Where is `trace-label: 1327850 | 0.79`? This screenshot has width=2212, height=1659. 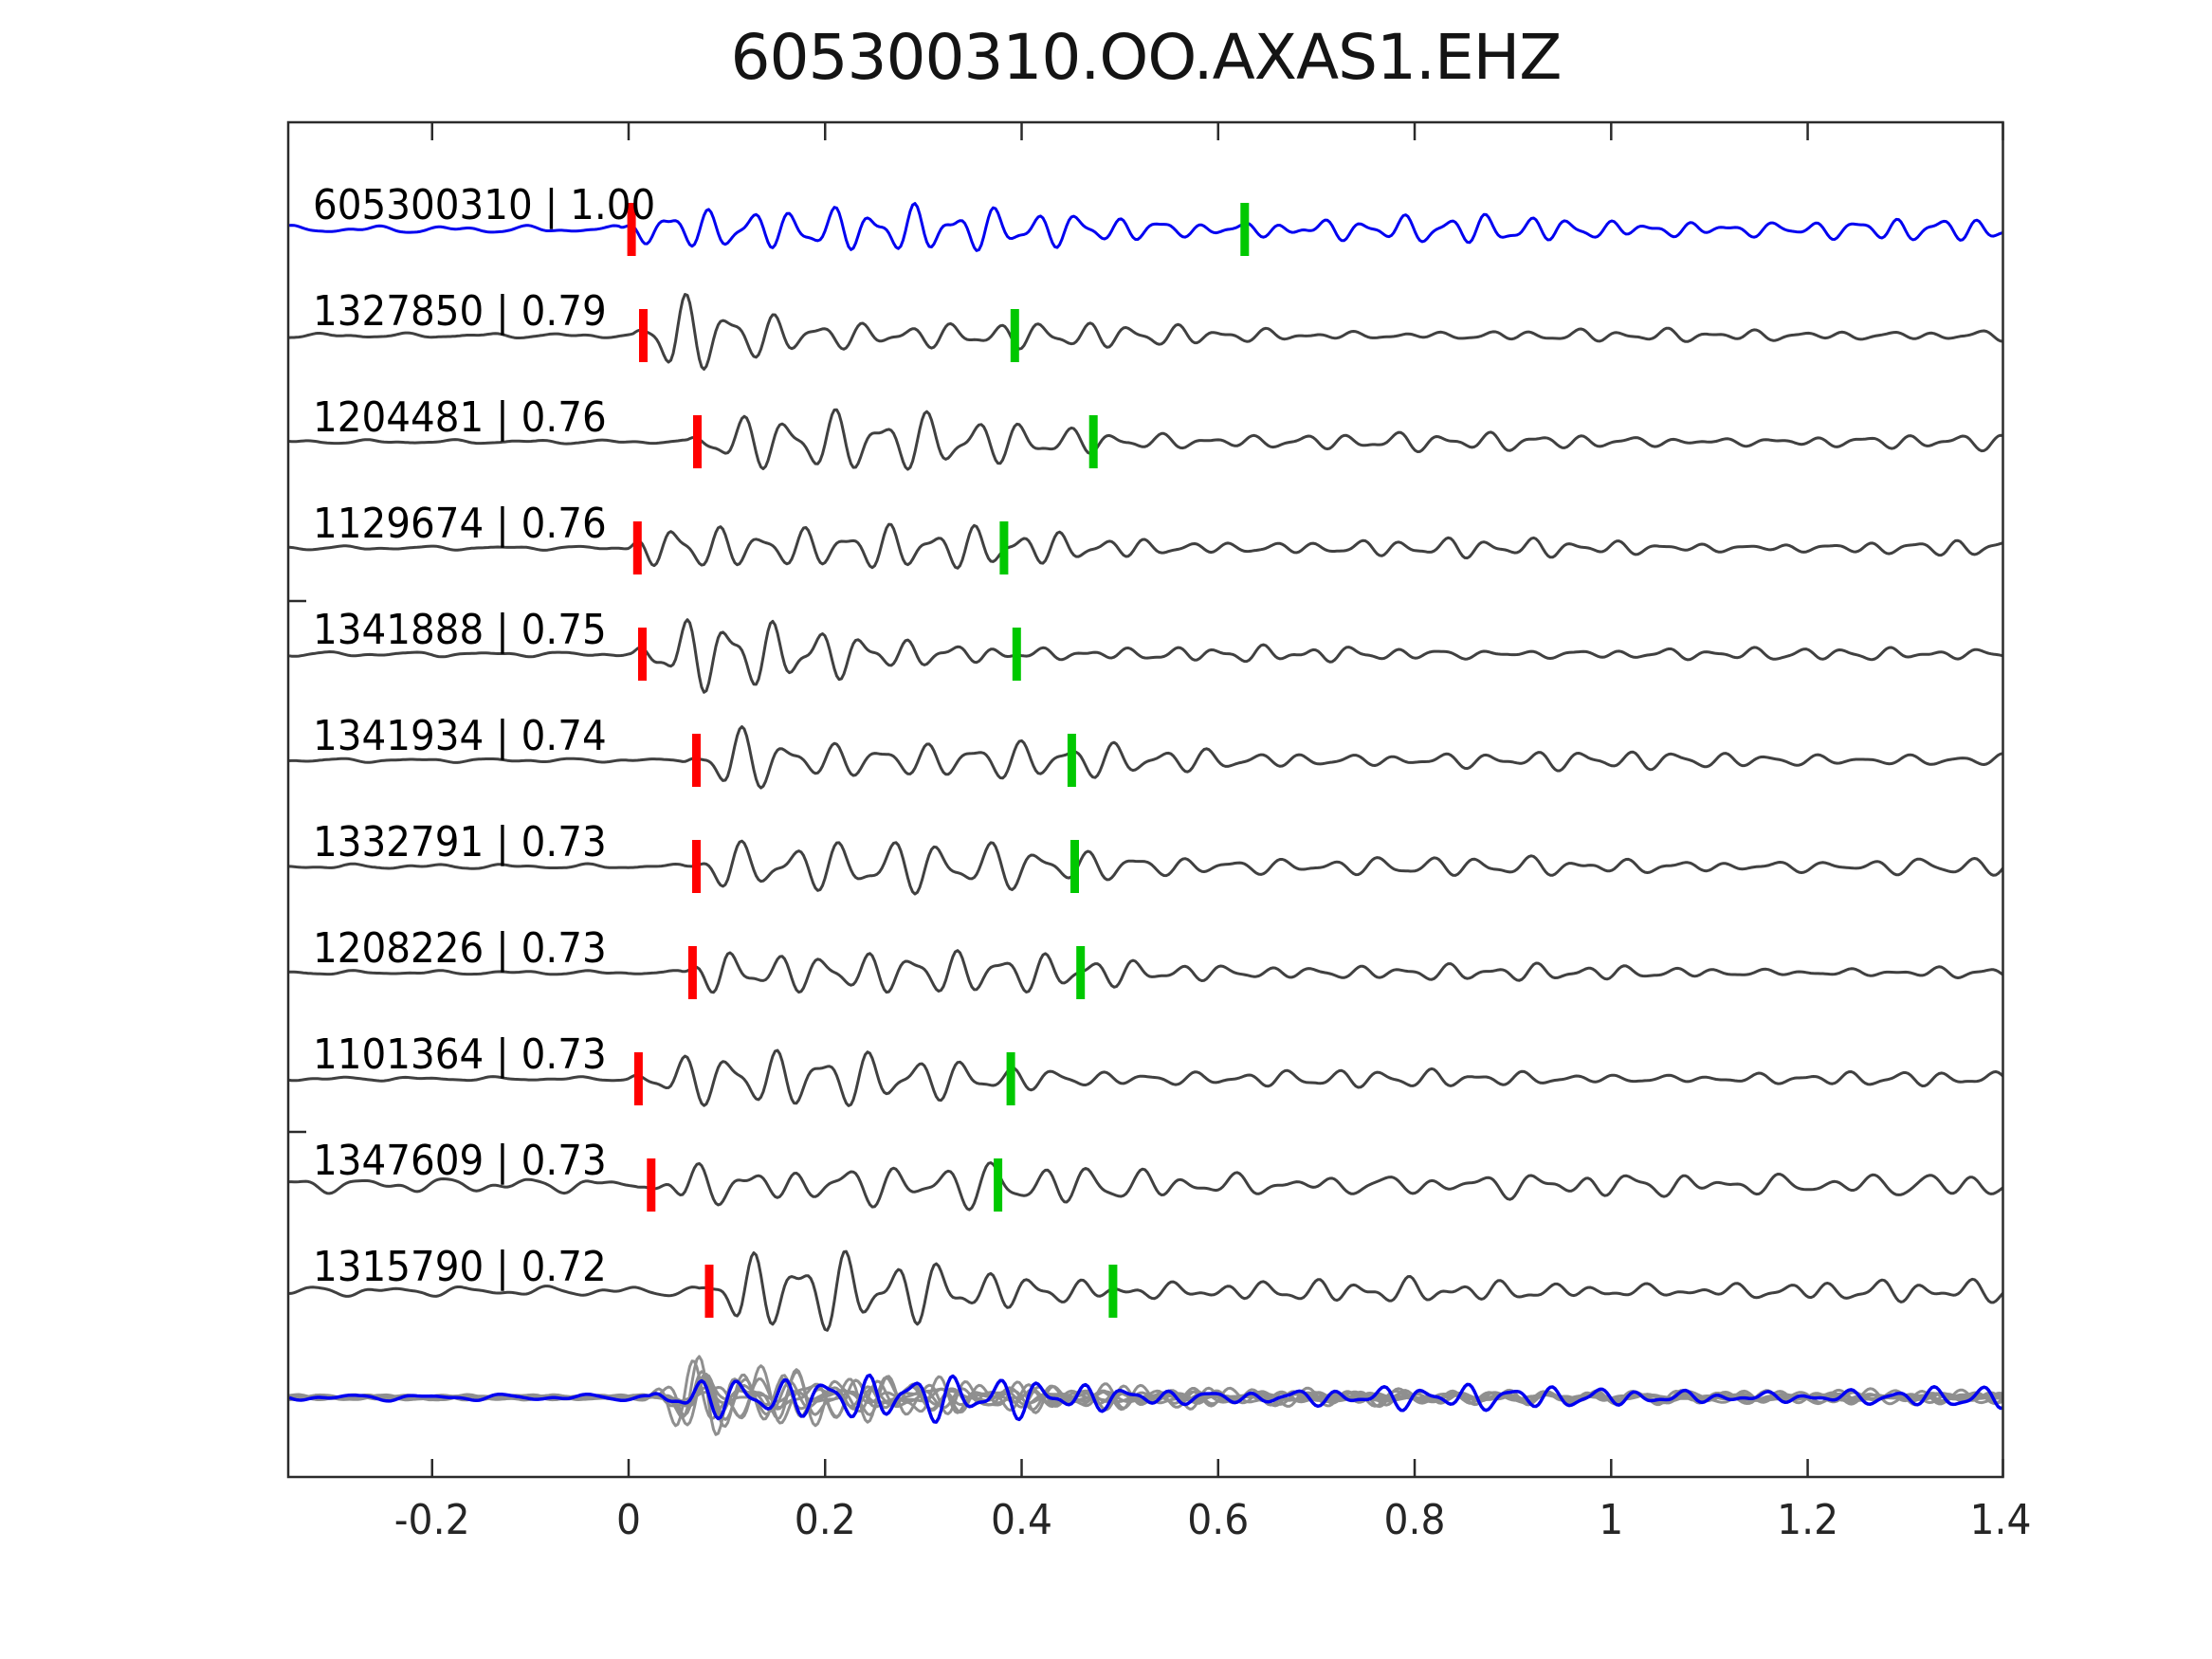 trace-label: 1327850 | 0.79 is located at coordinates (460, 310).